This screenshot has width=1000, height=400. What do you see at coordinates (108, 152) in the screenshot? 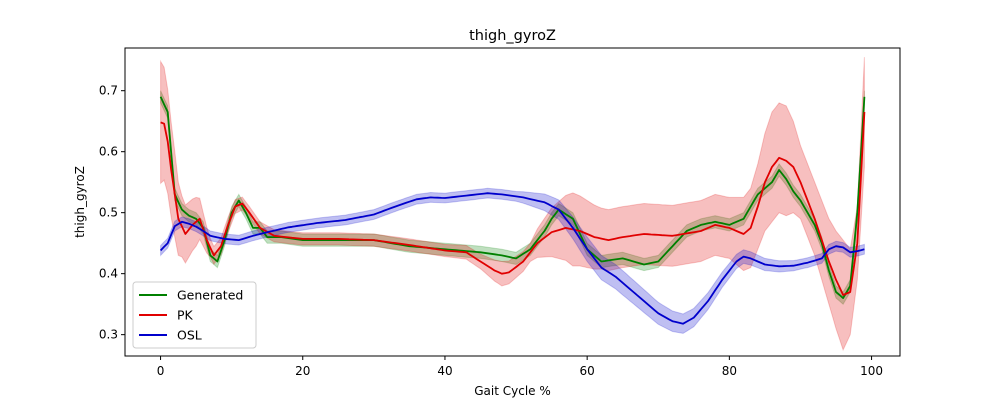
I see `y-tick-label: 0.6` at bounding box center [108, 152].